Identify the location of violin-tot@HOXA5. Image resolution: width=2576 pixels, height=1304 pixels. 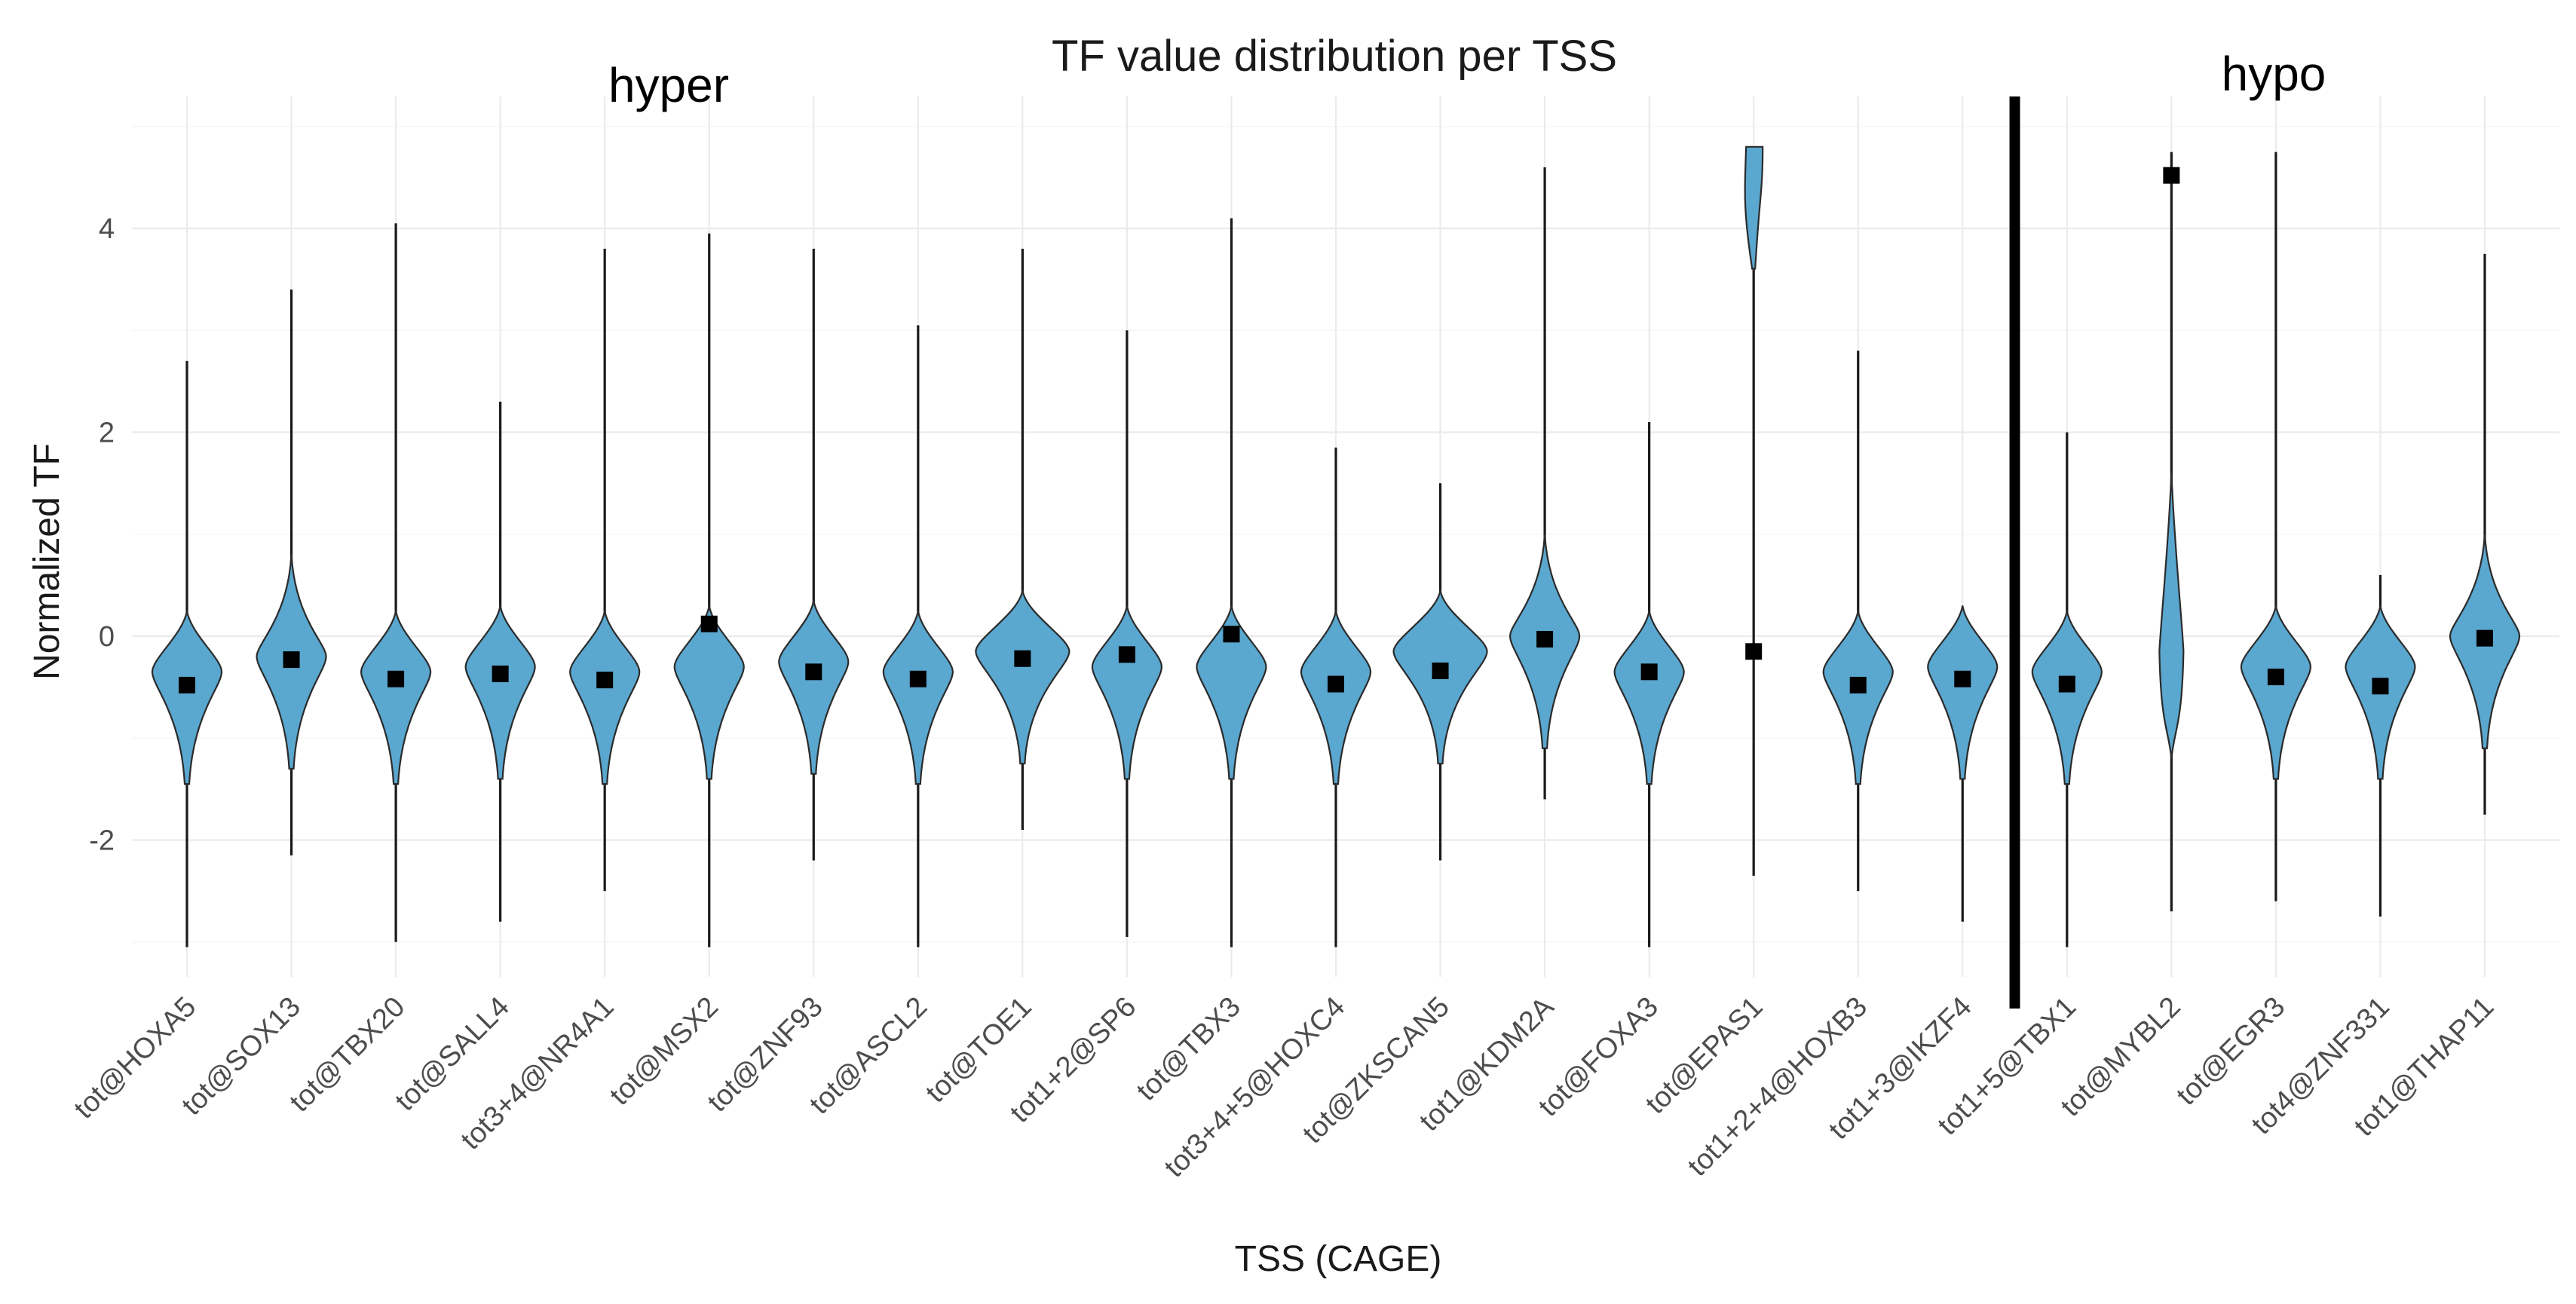
(187, 653).